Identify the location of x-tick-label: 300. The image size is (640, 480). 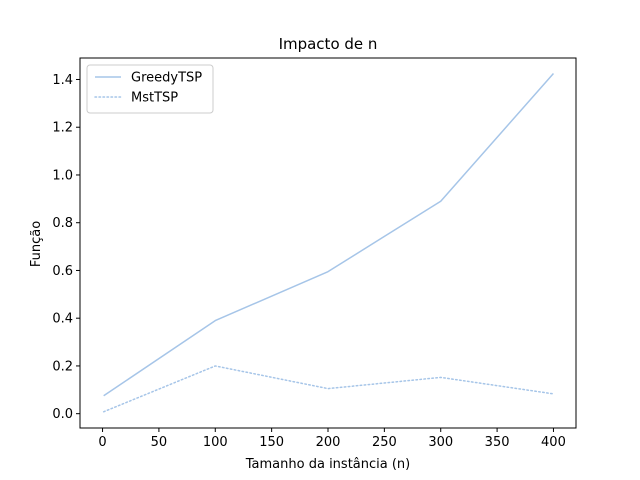
(440, 442).